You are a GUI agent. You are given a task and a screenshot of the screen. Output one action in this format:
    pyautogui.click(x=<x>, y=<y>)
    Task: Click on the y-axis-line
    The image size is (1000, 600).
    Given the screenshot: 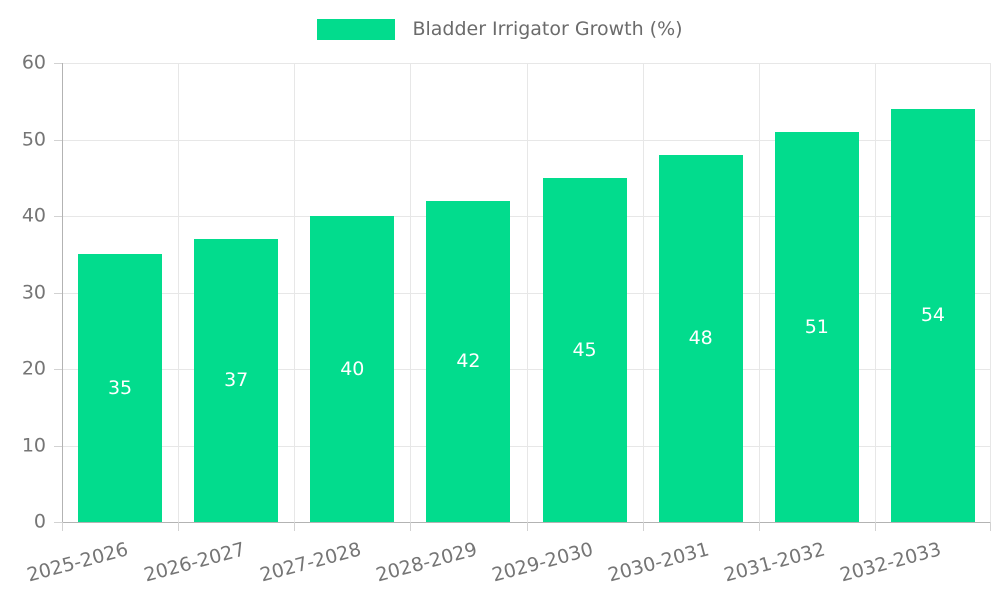 What is the action you would take?
    pyautogui.click(x=62, y=297)
    